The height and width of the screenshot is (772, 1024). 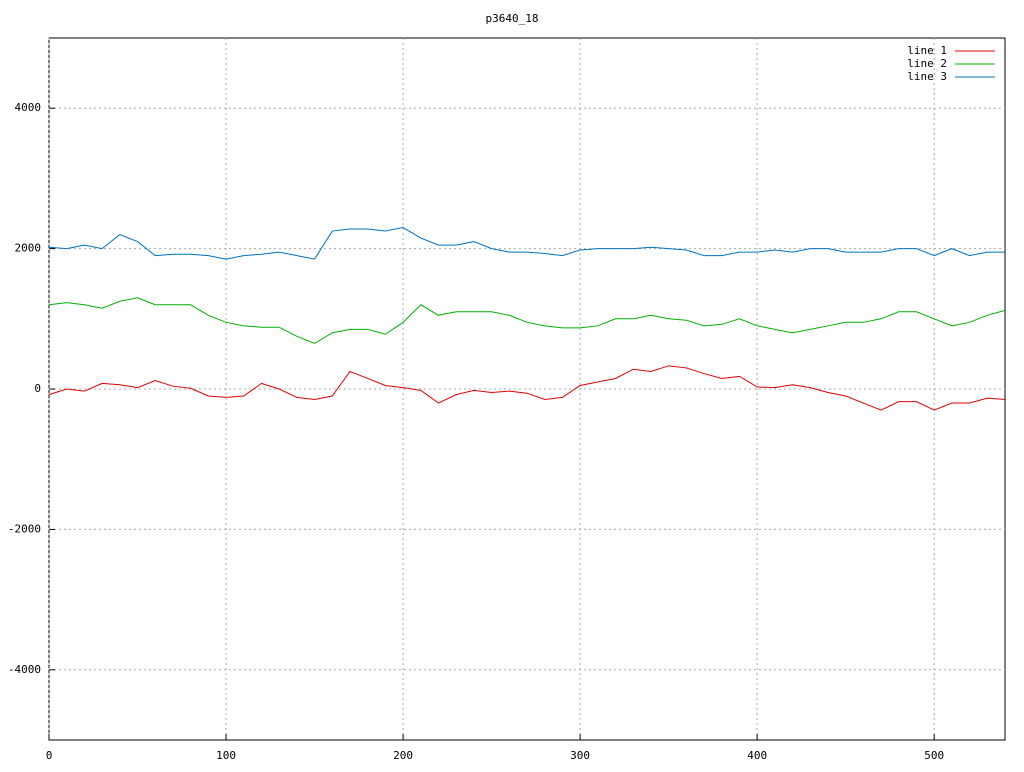 What do you see at coordinates (226, 755) in the screenshot?
I see `x-tick-label: 100` at bounding box center [226, 755].